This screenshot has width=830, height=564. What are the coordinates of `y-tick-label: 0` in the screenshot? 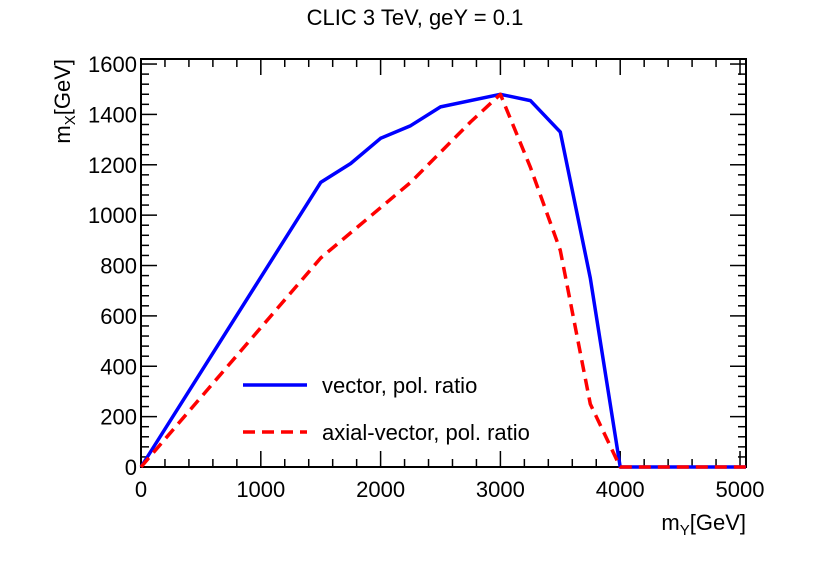 It's located at (131, 467).